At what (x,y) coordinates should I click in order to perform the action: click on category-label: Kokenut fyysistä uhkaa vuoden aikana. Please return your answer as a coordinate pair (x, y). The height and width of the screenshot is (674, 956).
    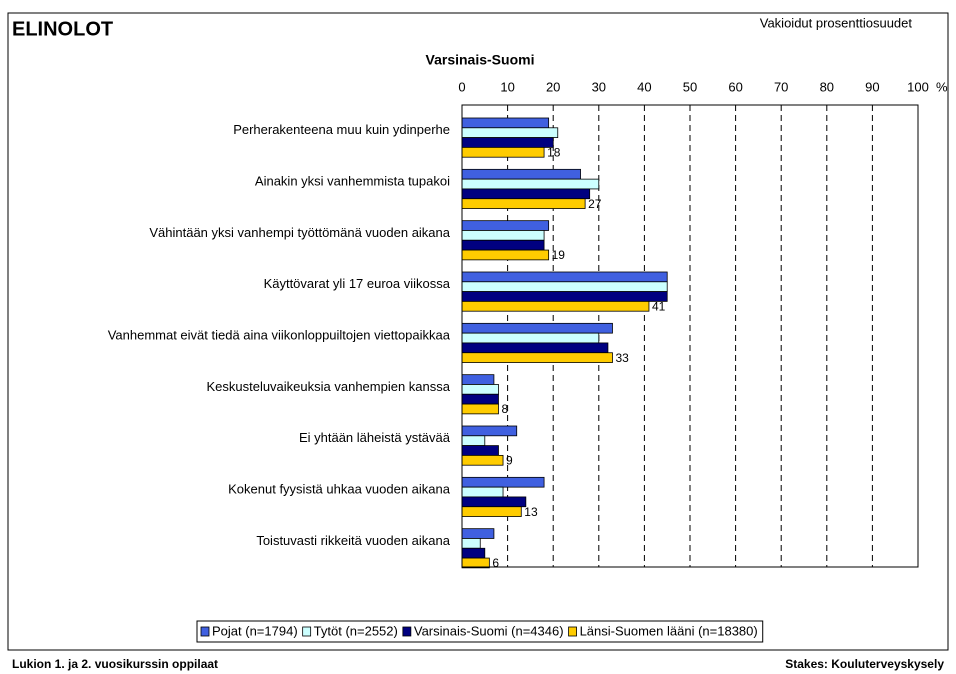
    Looking at the image, I should click on (339, 488).